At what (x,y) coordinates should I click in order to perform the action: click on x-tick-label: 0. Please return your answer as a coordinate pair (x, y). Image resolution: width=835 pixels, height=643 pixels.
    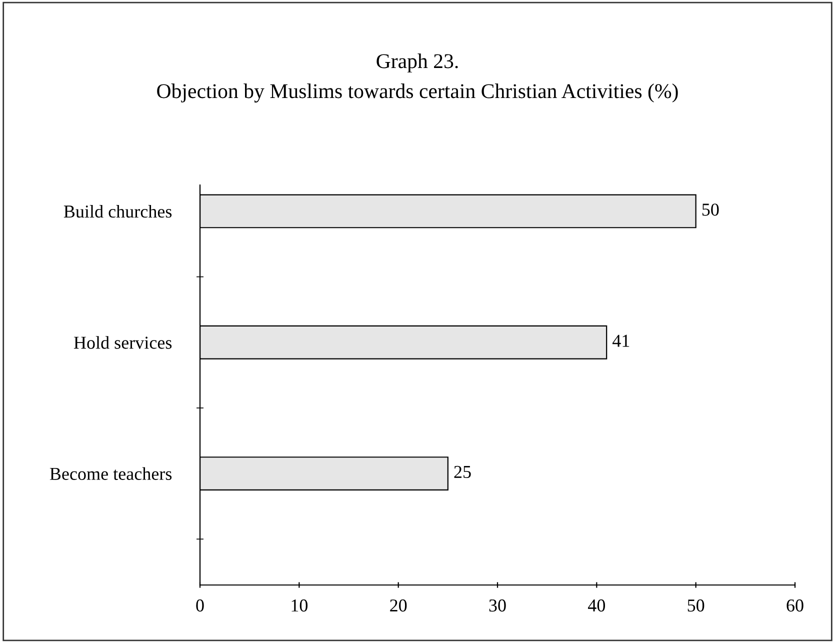
    Looking at the image, I should click on (200, 605).